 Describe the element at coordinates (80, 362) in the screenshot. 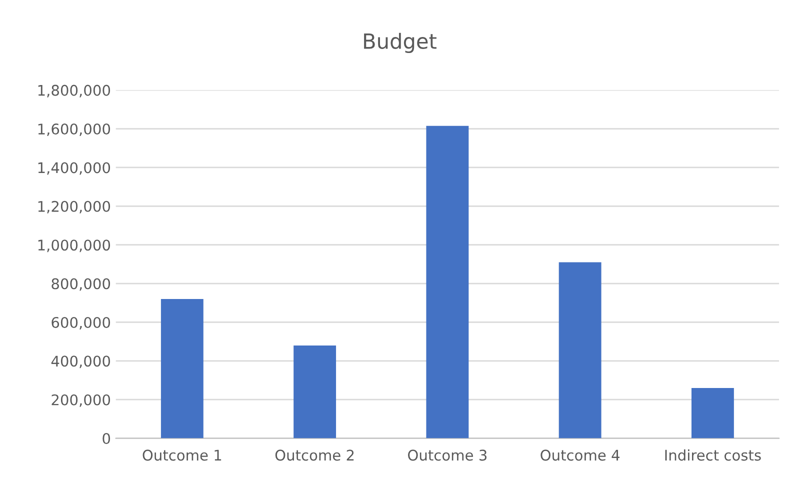

I see `y-tick-label: 400,000` at that location.